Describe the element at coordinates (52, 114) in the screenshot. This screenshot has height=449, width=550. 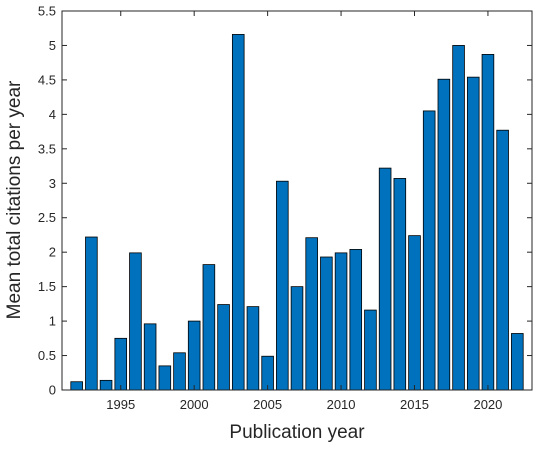
I see `y-tick-label: 4` at that location.